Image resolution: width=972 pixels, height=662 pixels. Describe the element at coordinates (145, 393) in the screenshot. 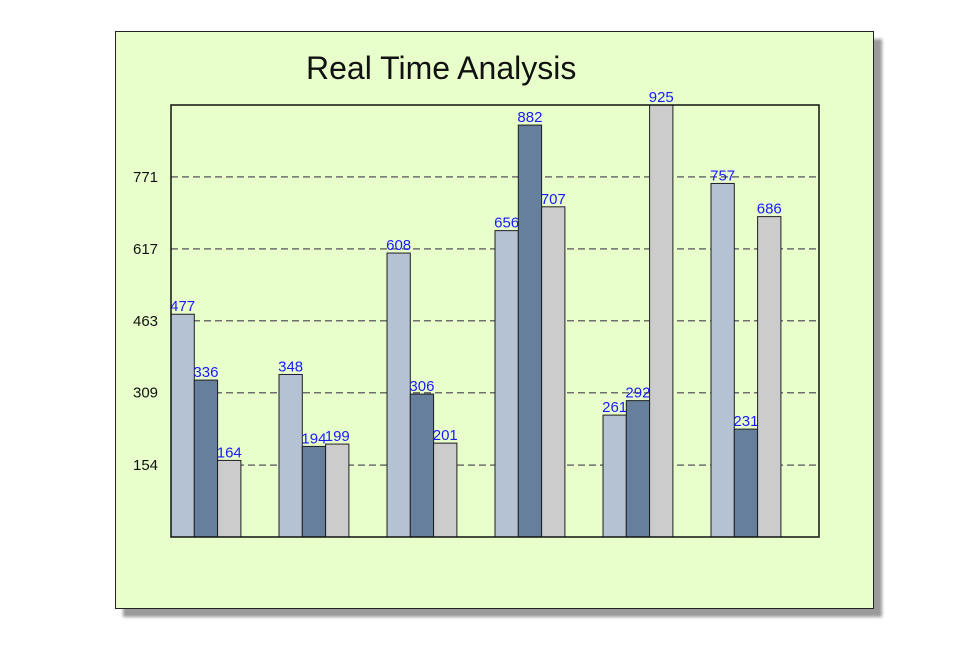

I see `y-tick-label: 309` at that location.